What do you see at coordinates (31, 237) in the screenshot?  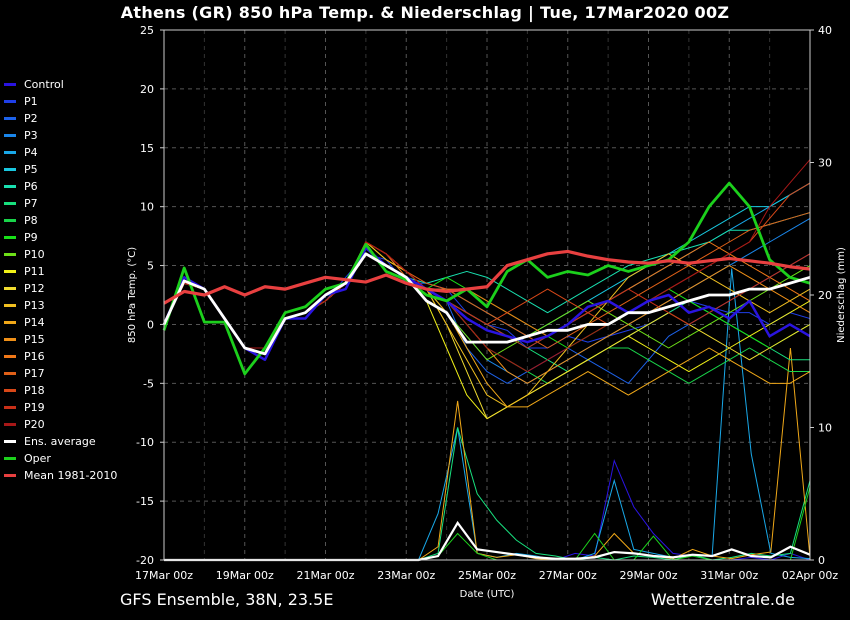 I see `legend-label: P9` at bounding box center [31, 237].